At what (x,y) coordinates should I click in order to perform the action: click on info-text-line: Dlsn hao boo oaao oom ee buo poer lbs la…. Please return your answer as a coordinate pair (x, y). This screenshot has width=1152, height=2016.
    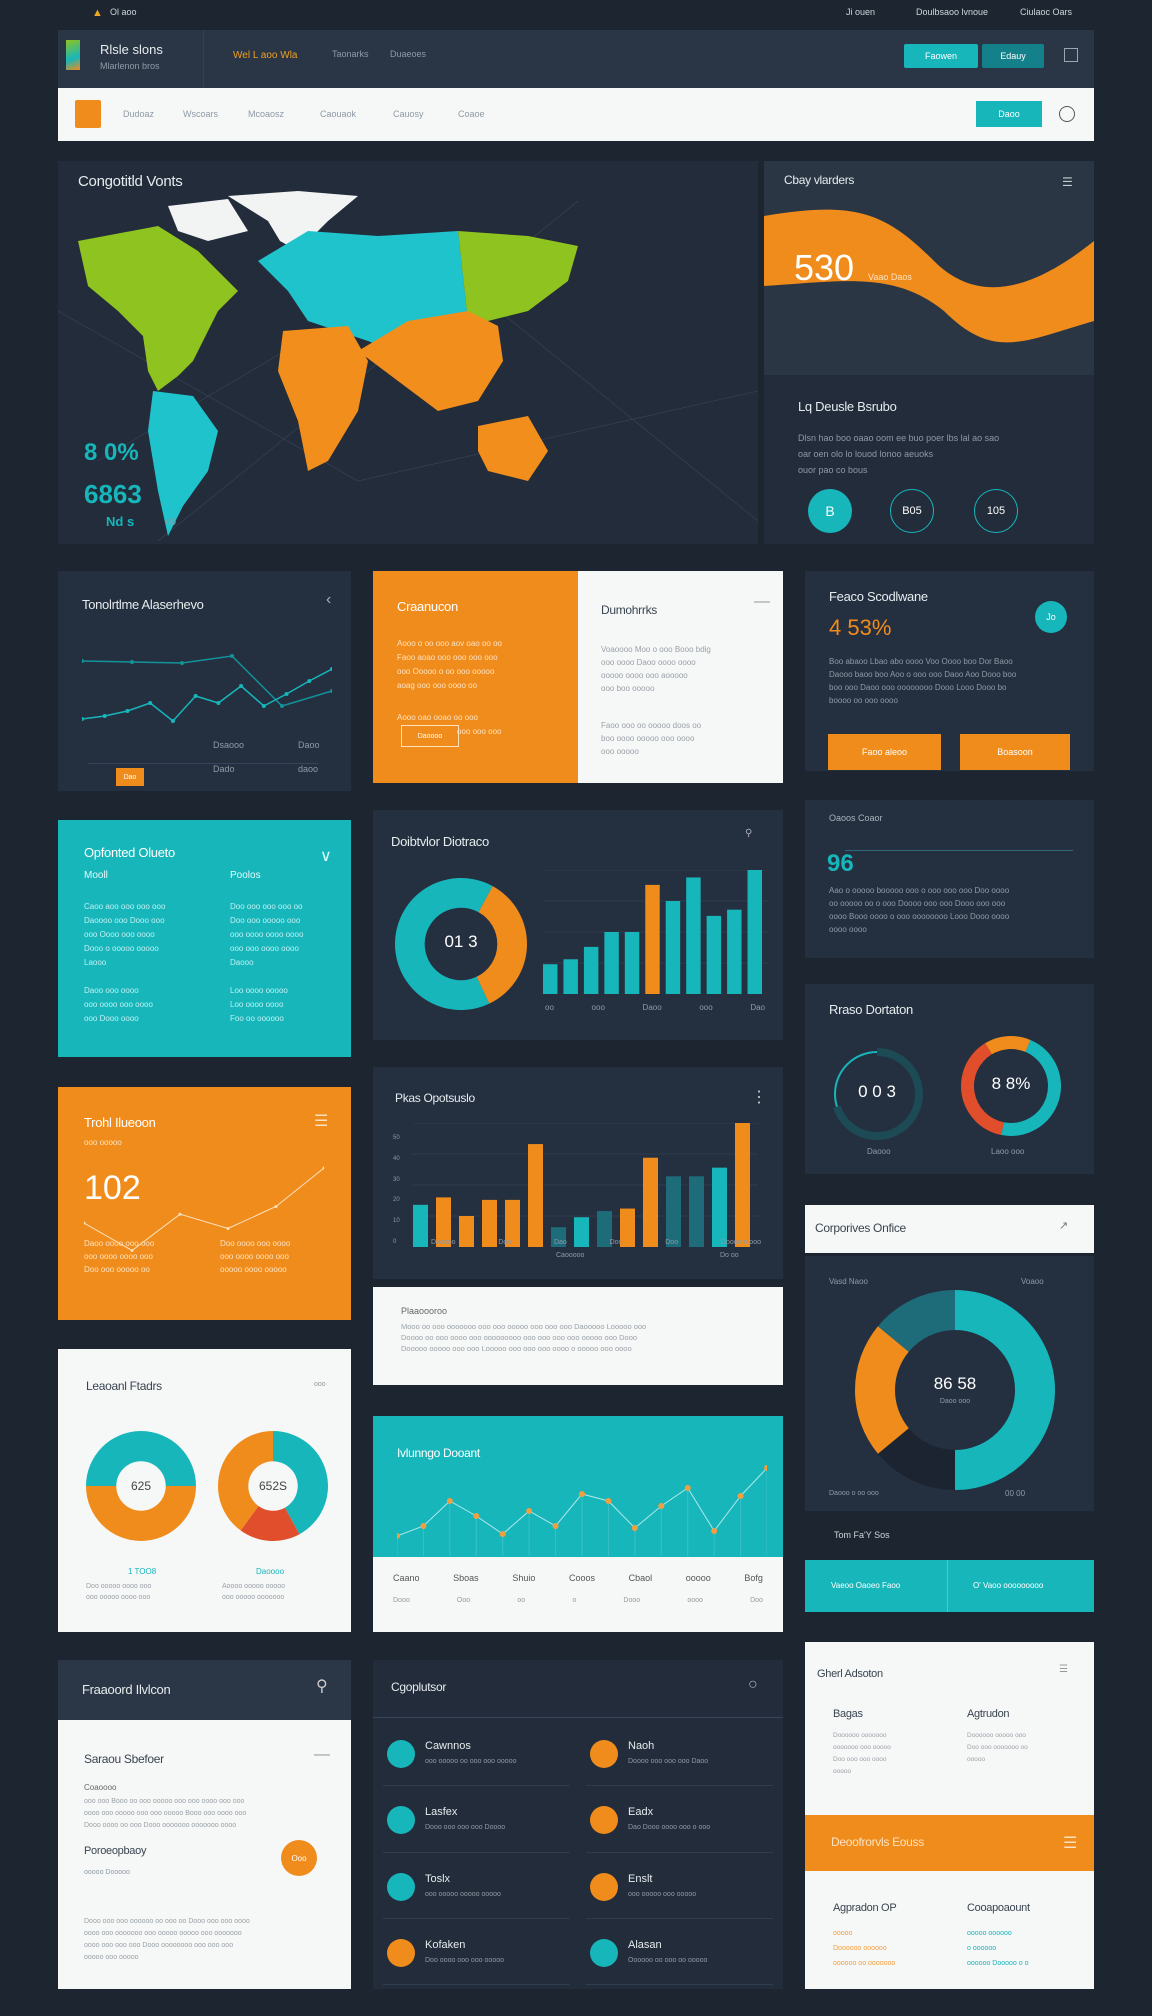
    Looking at the image, I should click on (899, 438).